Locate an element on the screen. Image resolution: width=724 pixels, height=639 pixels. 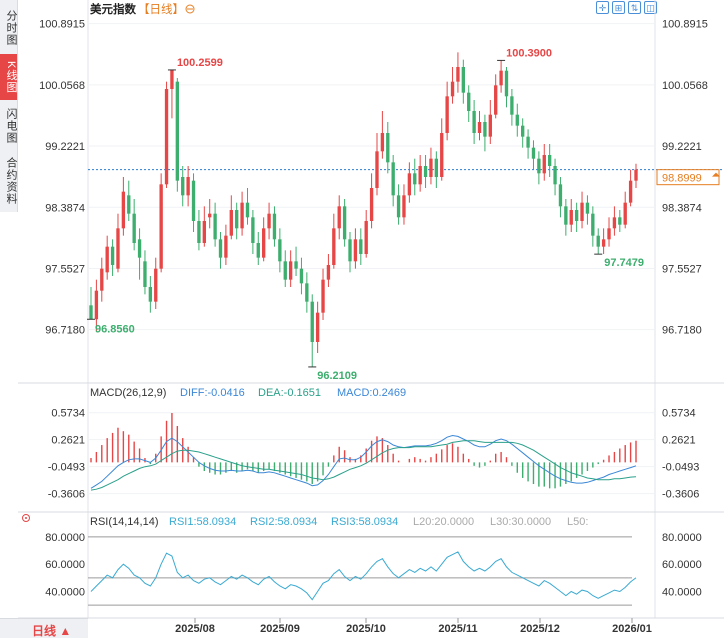
macd-tick-left: -0.0493 is located at coordinates (66, 468).